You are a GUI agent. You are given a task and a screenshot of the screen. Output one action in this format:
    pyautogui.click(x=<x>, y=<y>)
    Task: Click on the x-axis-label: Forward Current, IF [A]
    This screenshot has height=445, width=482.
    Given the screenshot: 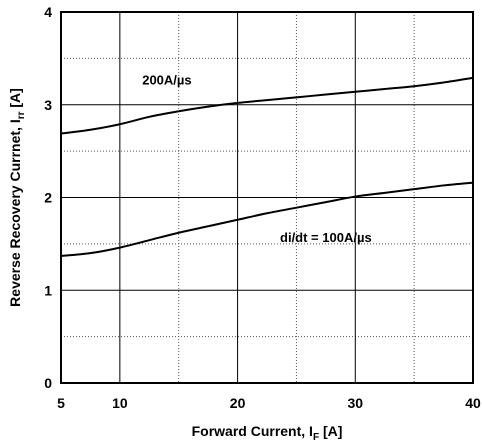 What is the action you would take?
    pyautogui.click(x=267, y=433)
    